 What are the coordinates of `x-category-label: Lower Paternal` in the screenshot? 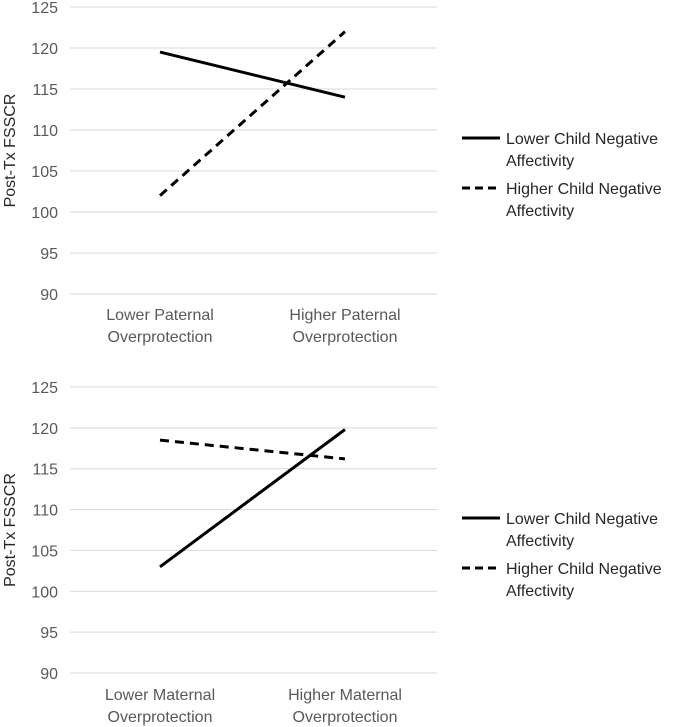 It's located at (160, 315).